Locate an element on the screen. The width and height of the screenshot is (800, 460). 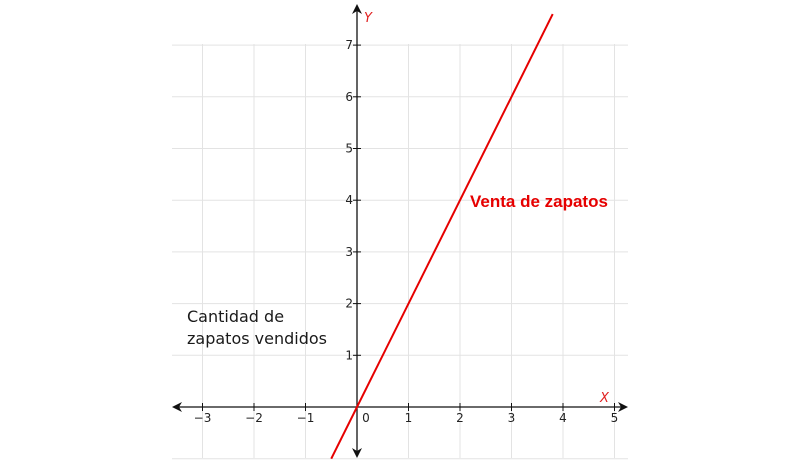
y-tick-label: 6 is located at coordinates (349, 97).